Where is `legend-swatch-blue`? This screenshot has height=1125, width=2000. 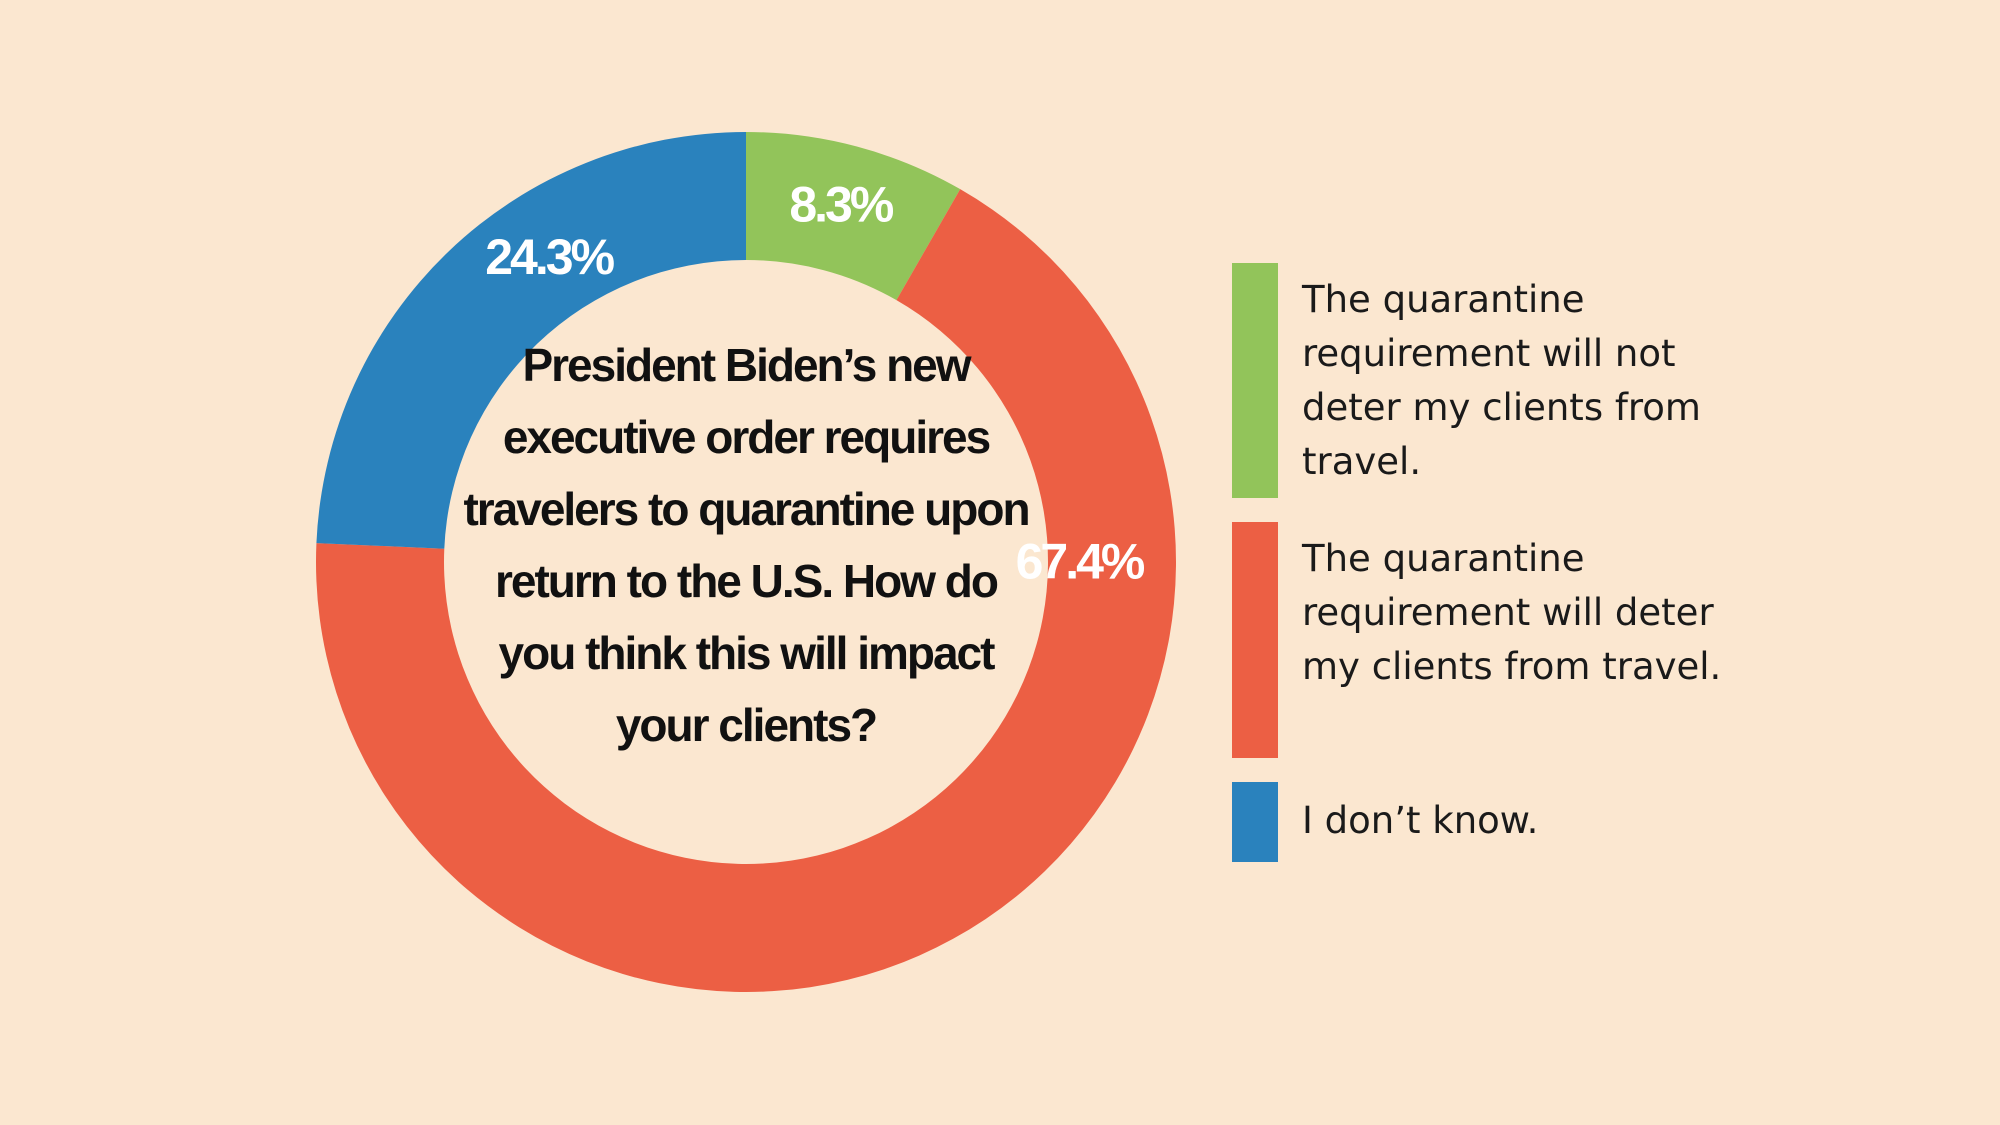 legend-swatch-blue is located at coordinates (1255, 822).